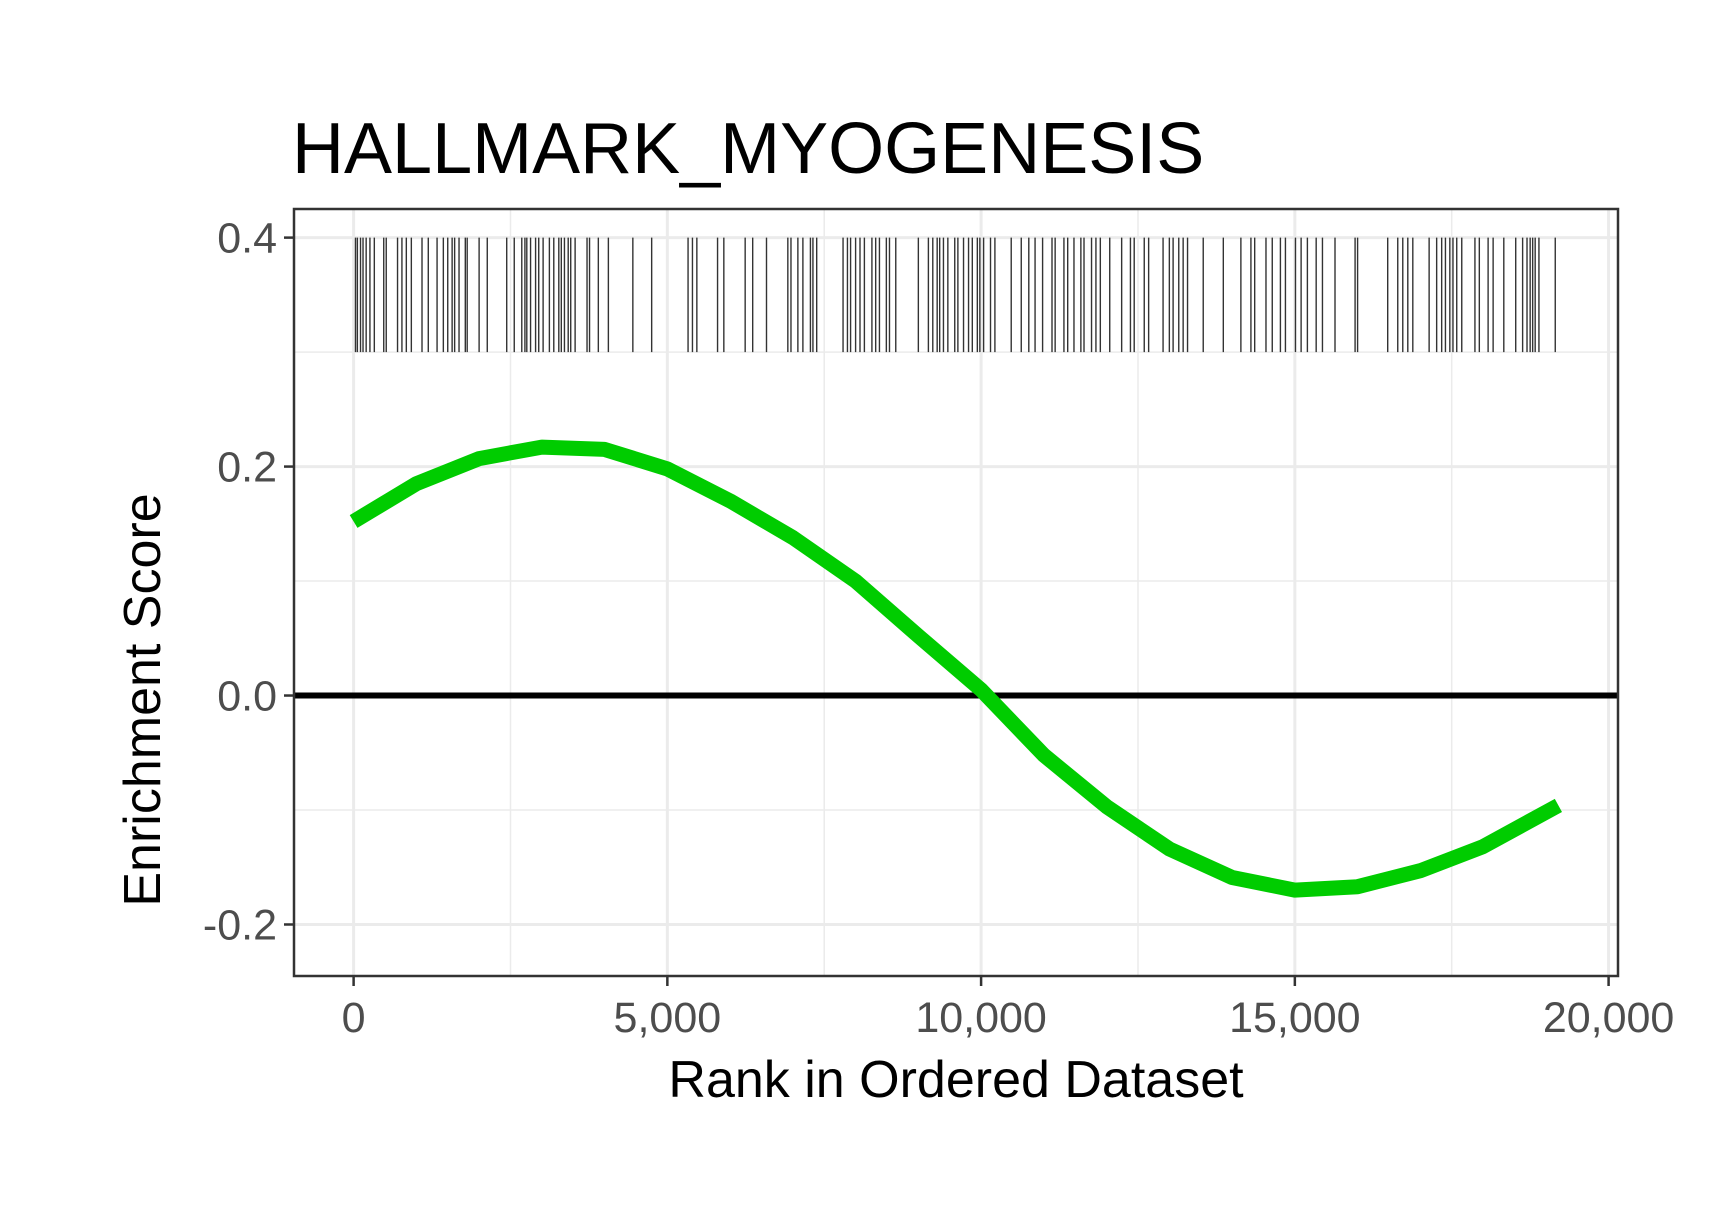  What do you see at coordinates (1609, 1018) in the screenshot?
I see `x-tick-label: 20,000` at bounding box center [1609, 1018].